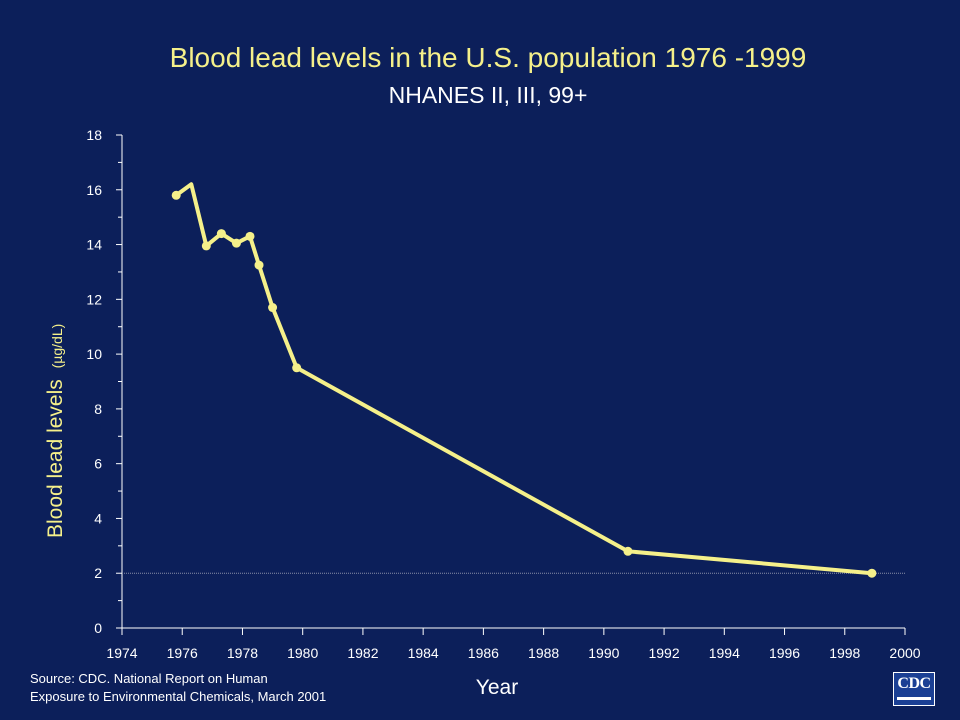 This screenshot has height=720, width=960. What do you see at coordinates (57, 346) in the screenshot?
I see `y-axis-unit: (µg/dL)` at bounding box center [57, 346].